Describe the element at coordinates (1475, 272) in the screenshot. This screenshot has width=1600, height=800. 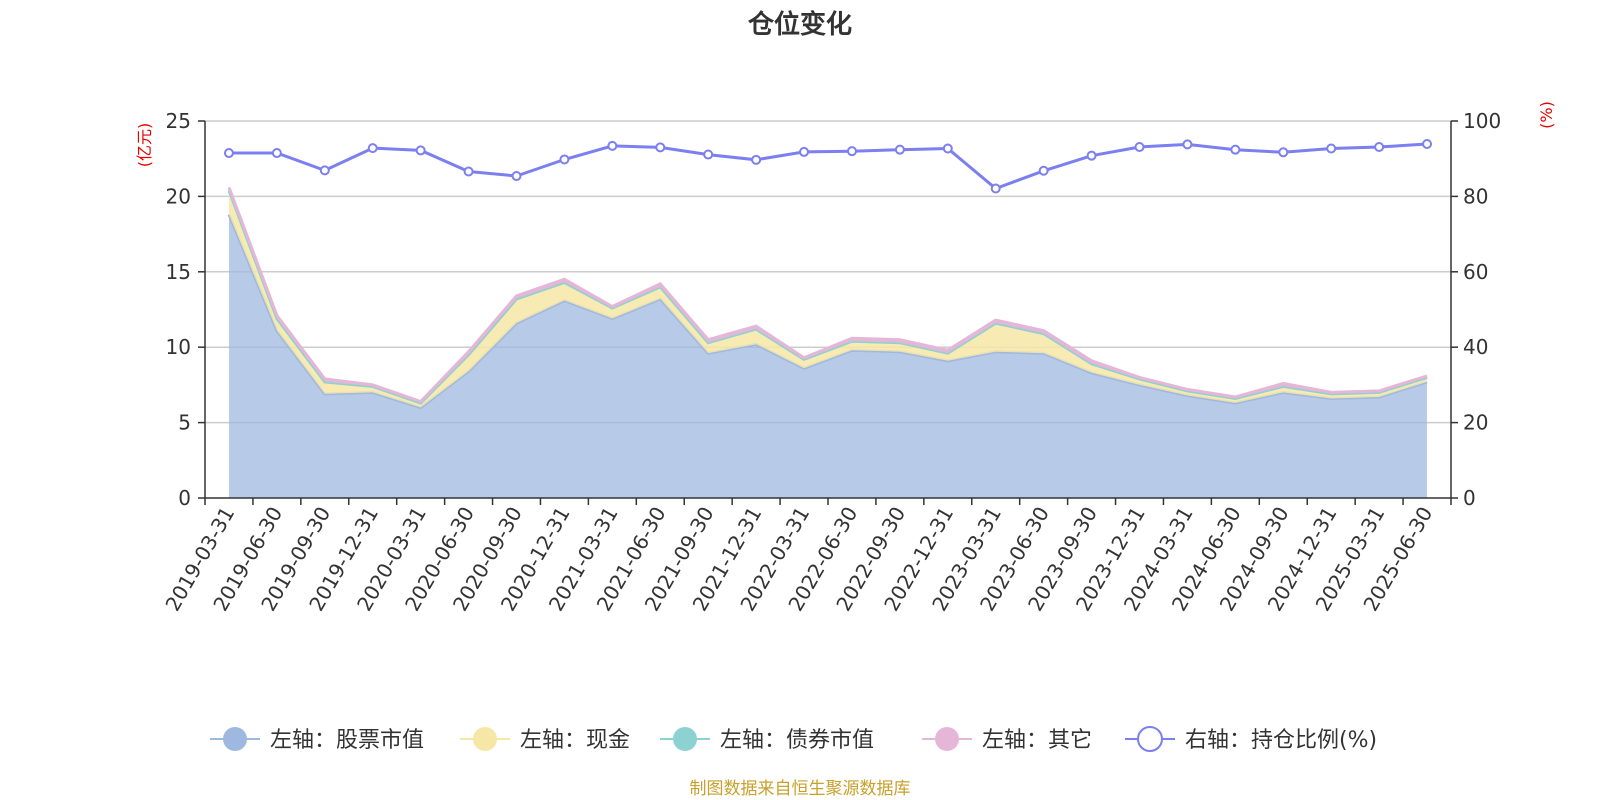
I see `right-tick-label: 60` at that location.